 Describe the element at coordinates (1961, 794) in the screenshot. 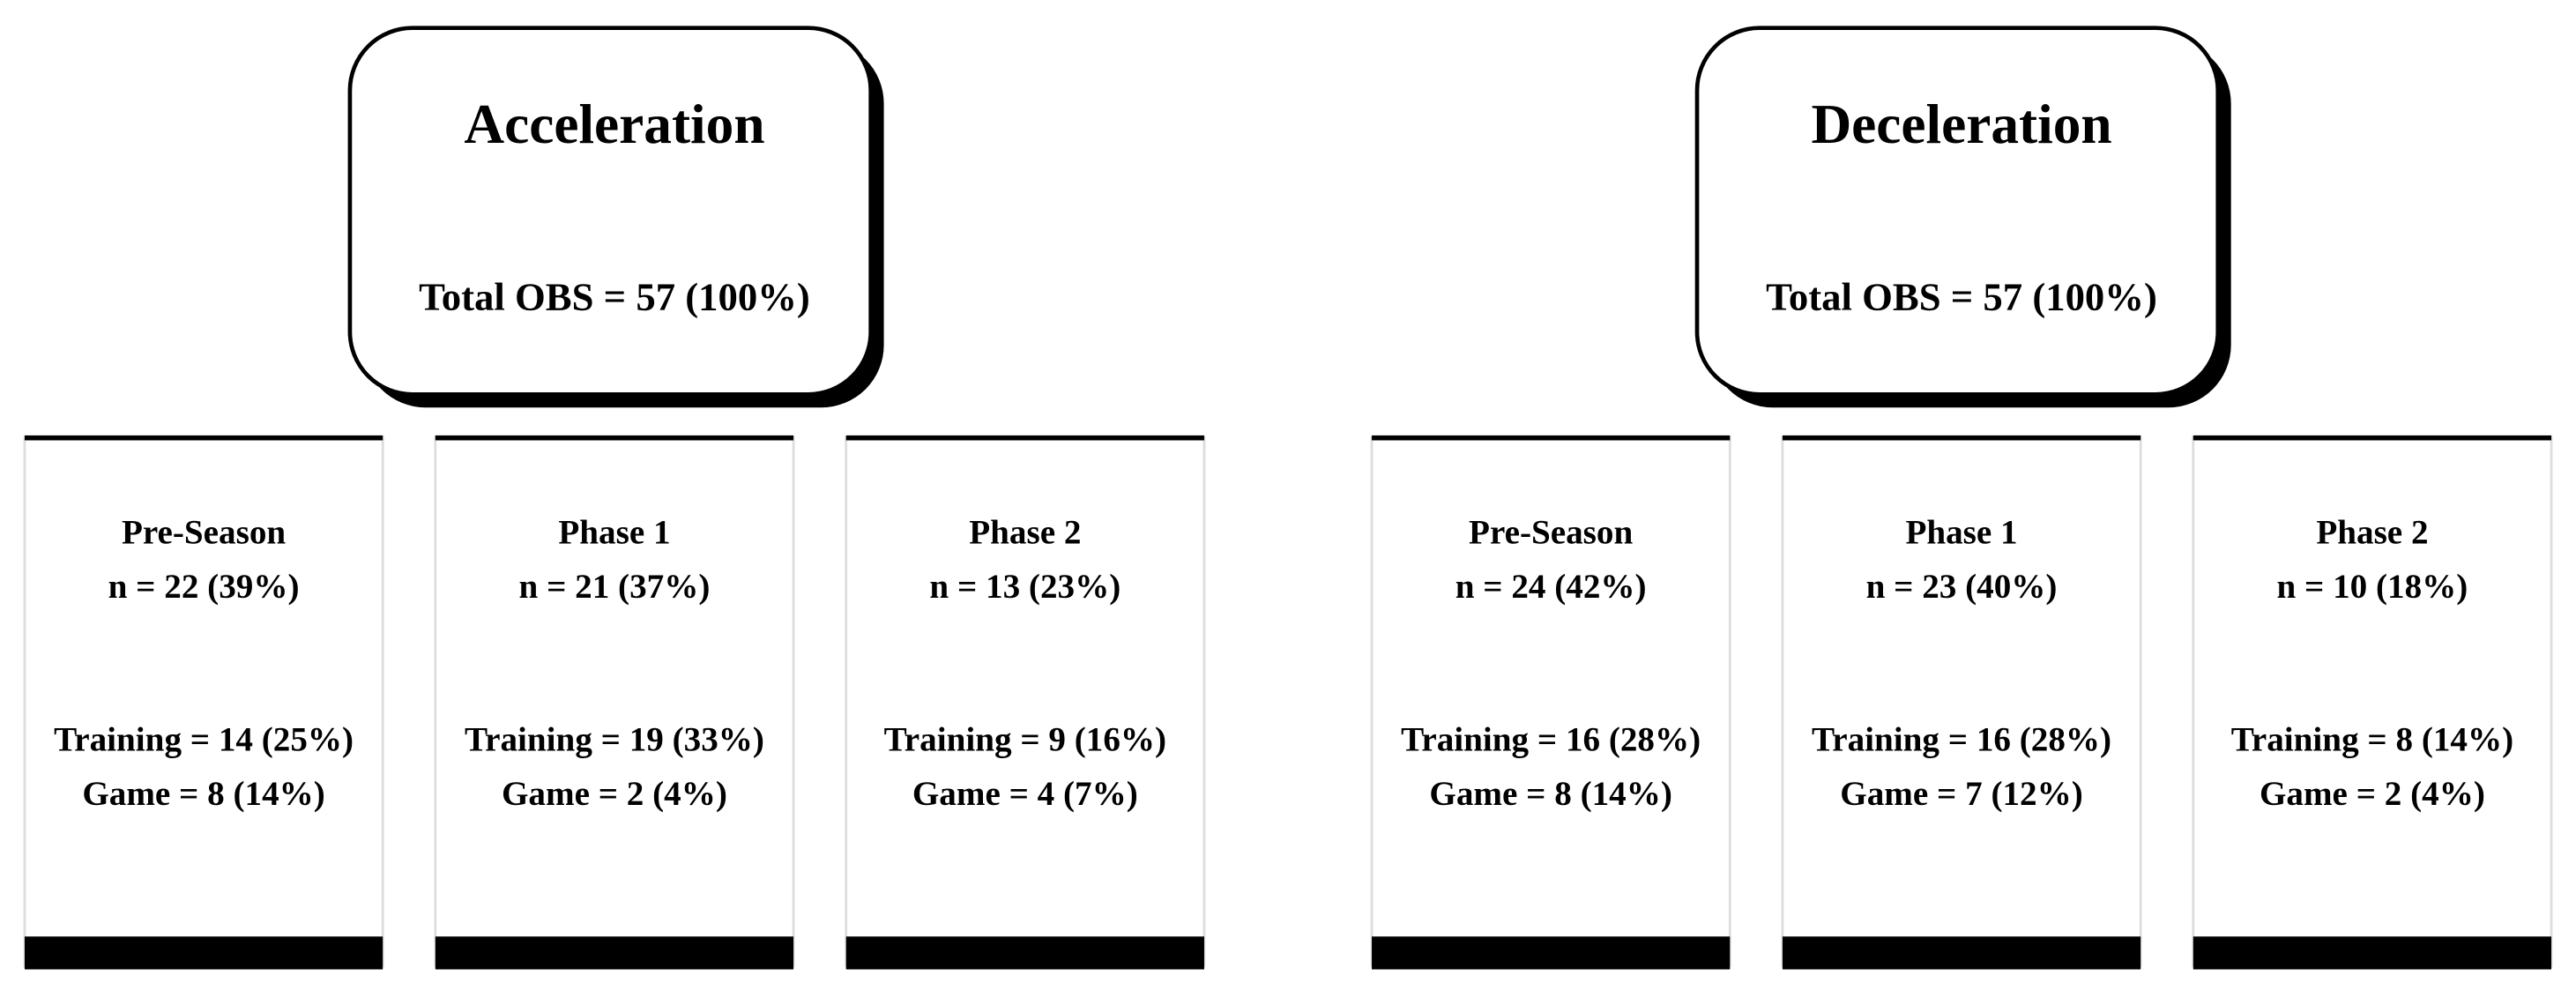

I see `phase-game: Game = 7 (12%)` at that location.